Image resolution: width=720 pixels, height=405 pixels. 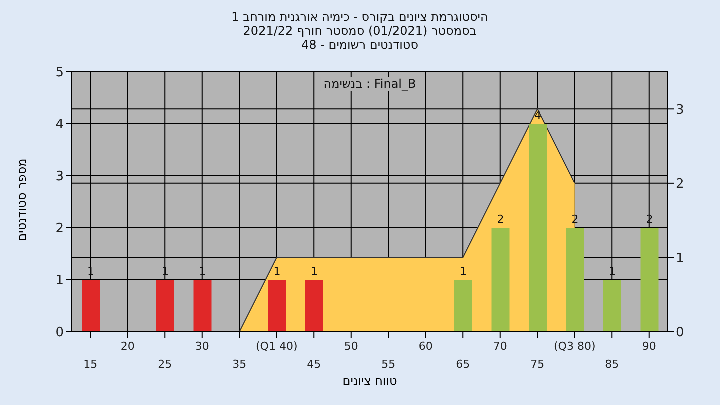 I want to click on y2-tick-label: 1, so click(x=680, y=258).